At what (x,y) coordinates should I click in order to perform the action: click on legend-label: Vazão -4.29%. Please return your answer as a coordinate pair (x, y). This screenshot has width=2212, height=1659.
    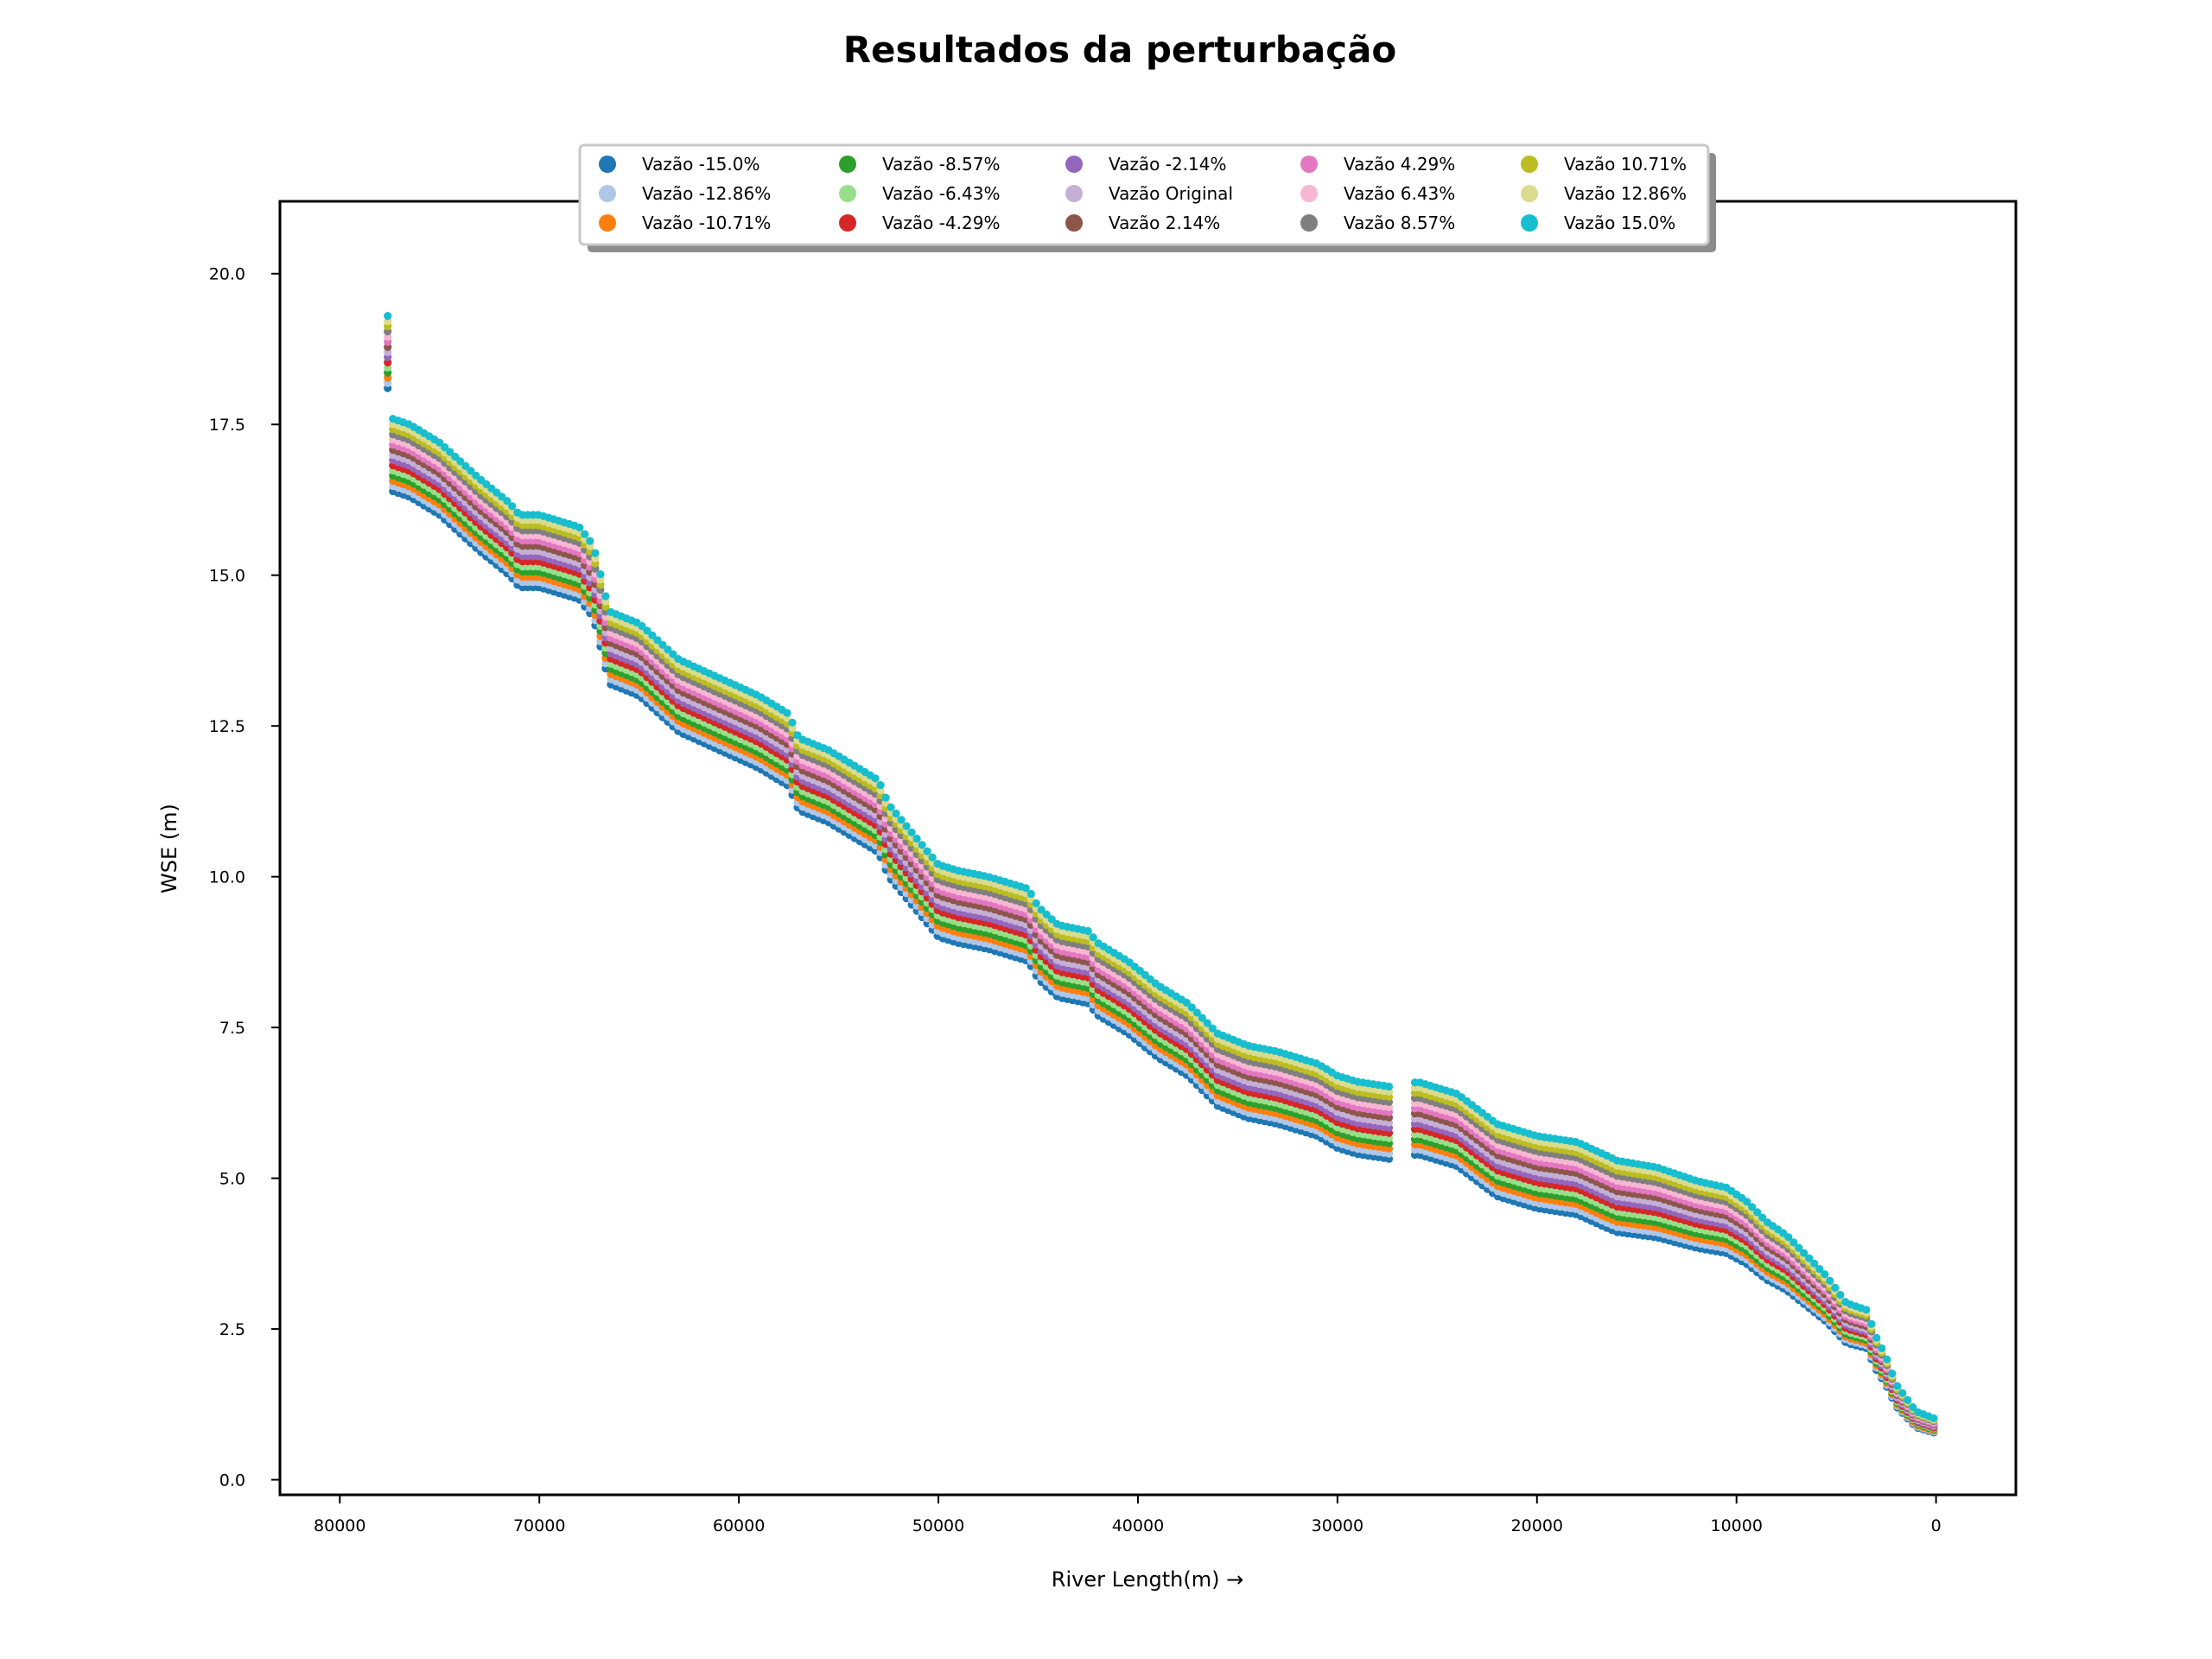
    Looking at the image, I should click on (941, 223).